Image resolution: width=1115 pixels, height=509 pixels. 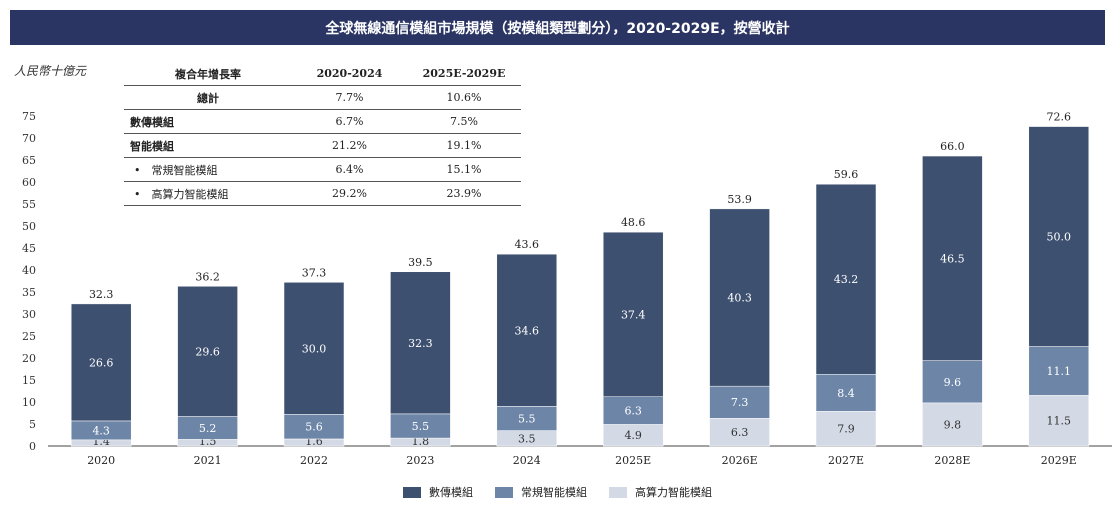 I want to click on bar-total-label: 48.6, so click(x=633, y=222).